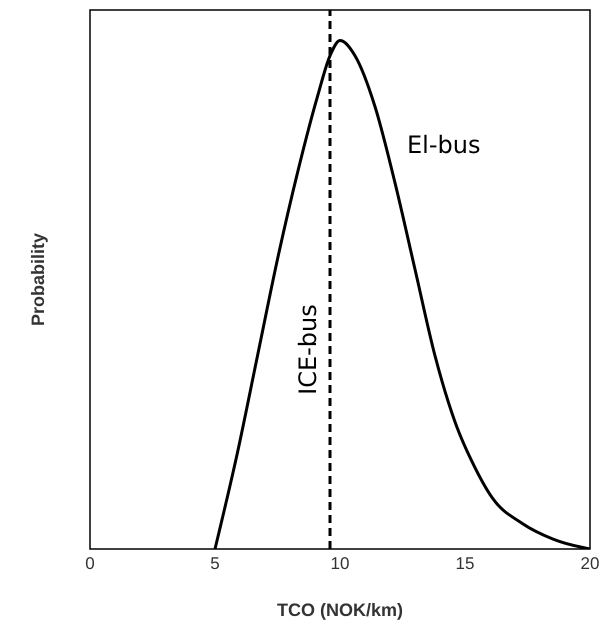 This screenshot has width=614, height=632. Describe the element at coordinates (590, 564) in the screenshot. I see `x-tick-label: 20` at that location.